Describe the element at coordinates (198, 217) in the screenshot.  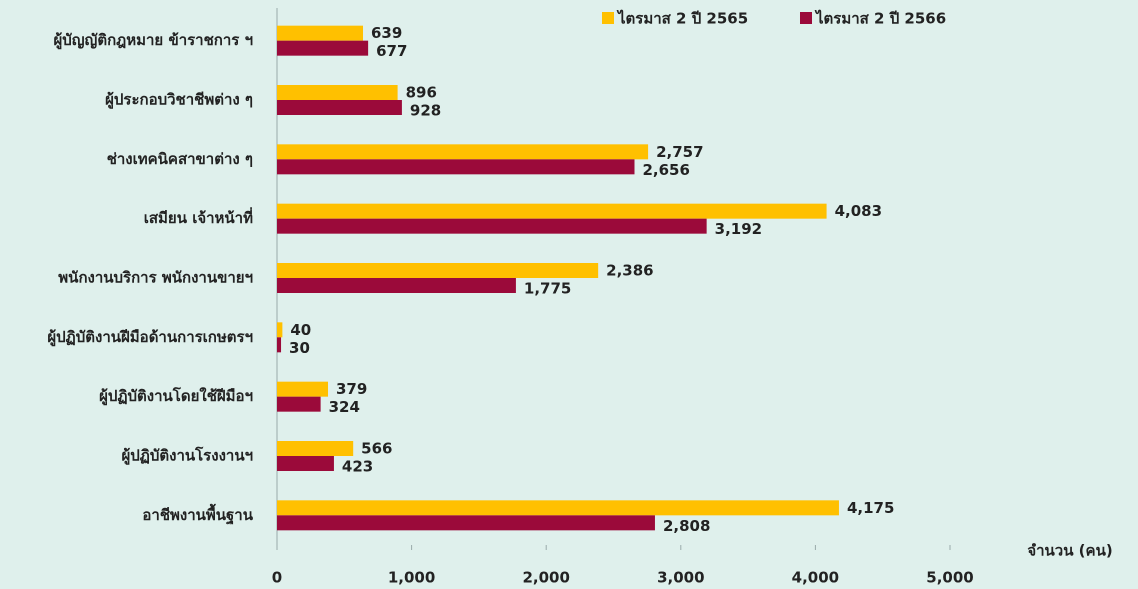
I see `y-tick-label: เสมียน เจ้าหน้าที่` at that location.